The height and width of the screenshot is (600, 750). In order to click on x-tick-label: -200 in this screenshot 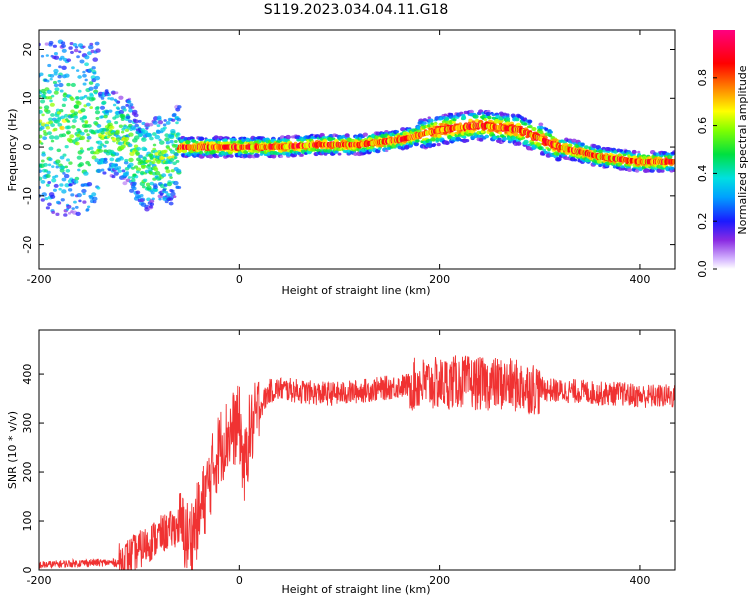, I will do `click(39, 580)`.